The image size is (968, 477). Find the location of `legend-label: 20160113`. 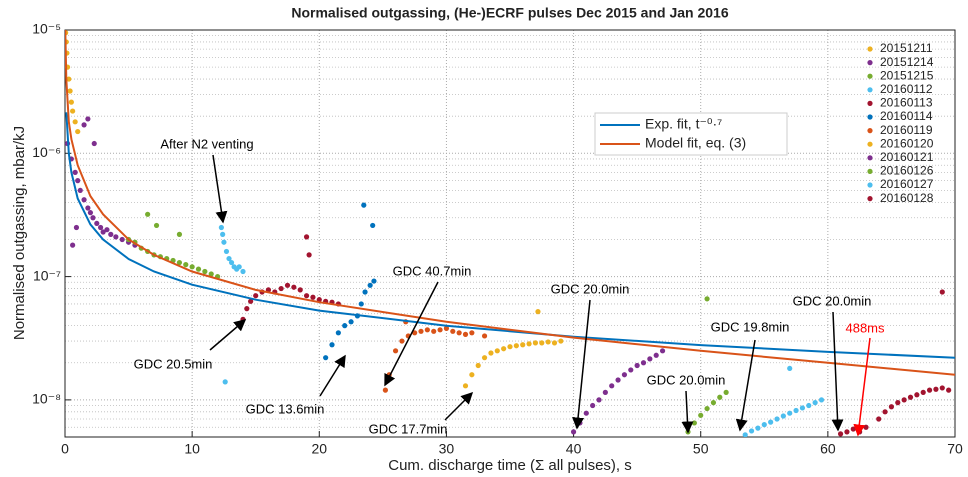

legend-label: 20160113 is located at coordinates (906, 103).